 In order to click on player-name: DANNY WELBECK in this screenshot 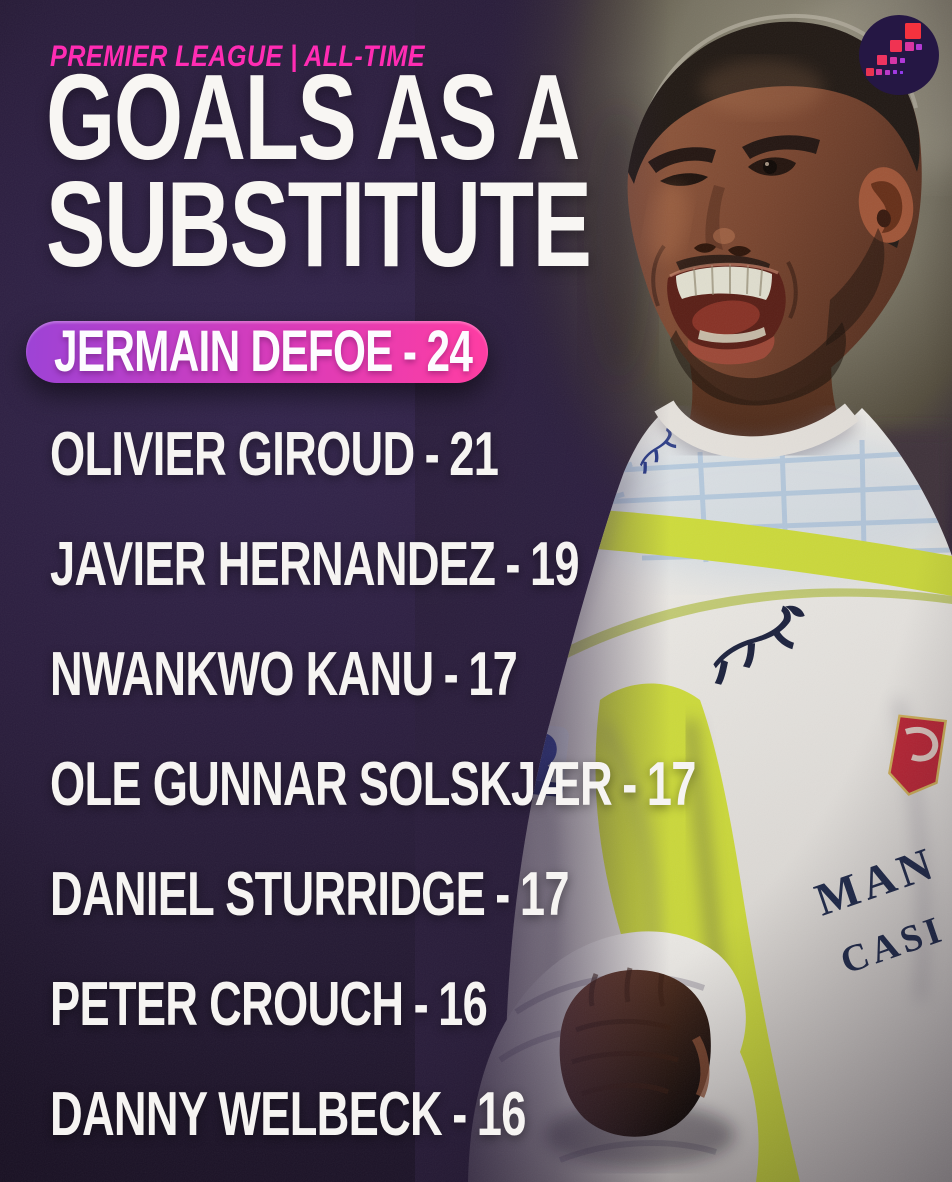, I will do `click(246, 1114)`.